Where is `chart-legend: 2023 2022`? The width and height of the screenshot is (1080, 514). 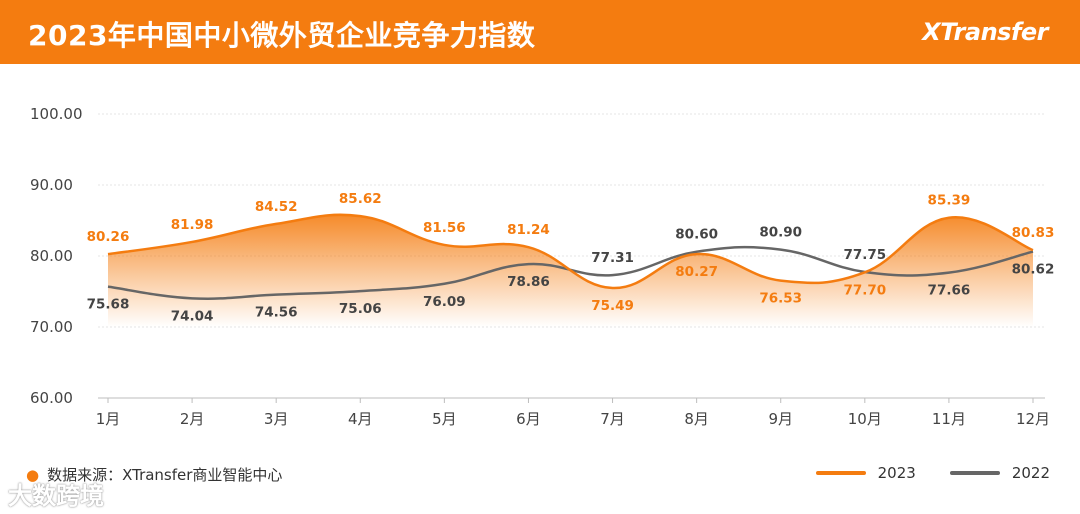 chart-legend: 2023 2022 is located at coordinates (916, 473).